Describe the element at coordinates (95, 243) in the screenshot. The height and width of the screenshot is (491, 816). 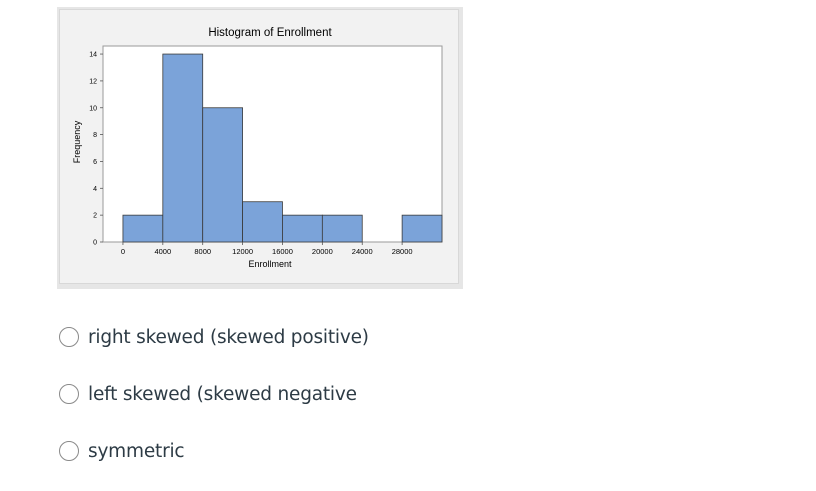
I see `y-tick-label-0: 0` at that location.